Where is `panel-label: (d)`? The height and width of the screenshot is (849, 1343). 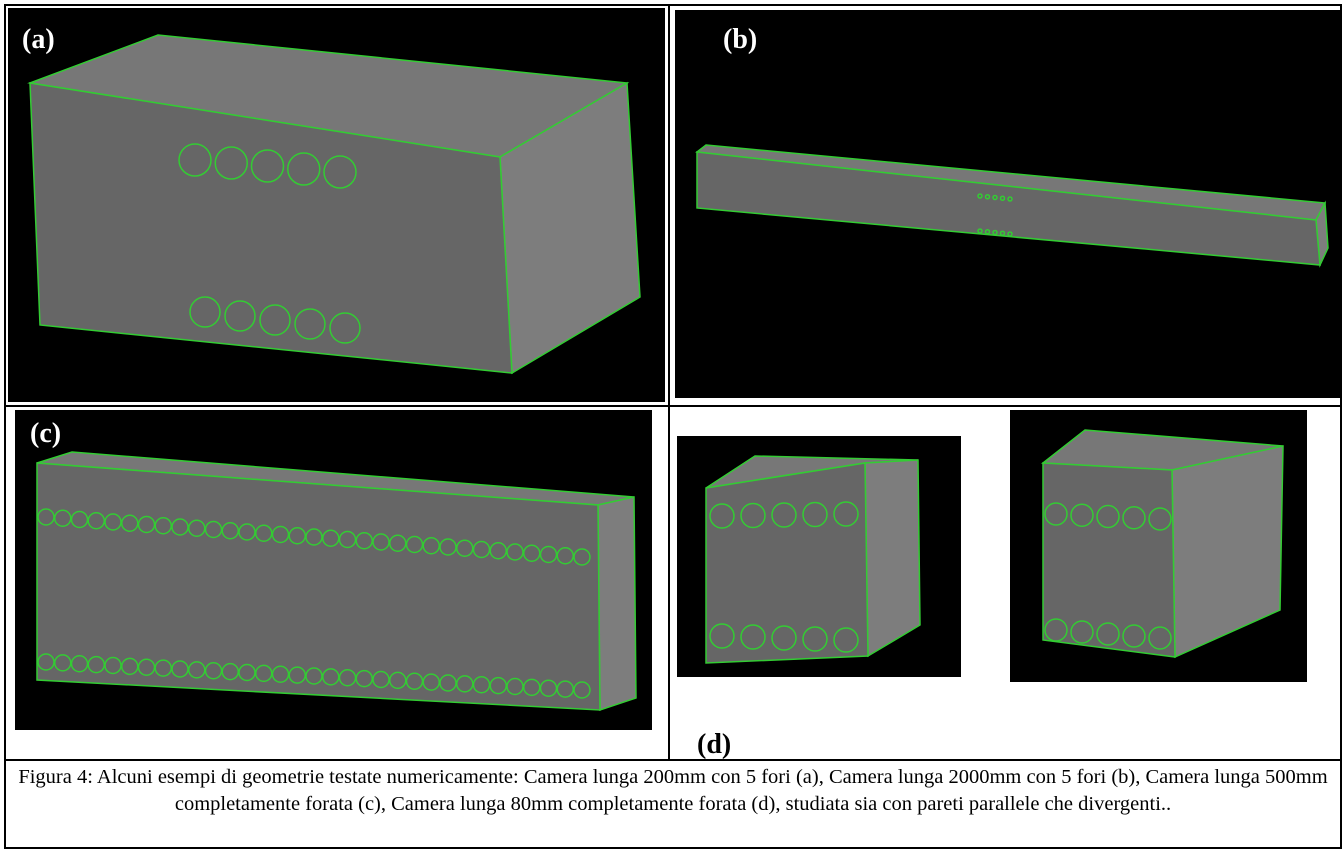 panel-label: (d) is located at coordinates (714, 744).